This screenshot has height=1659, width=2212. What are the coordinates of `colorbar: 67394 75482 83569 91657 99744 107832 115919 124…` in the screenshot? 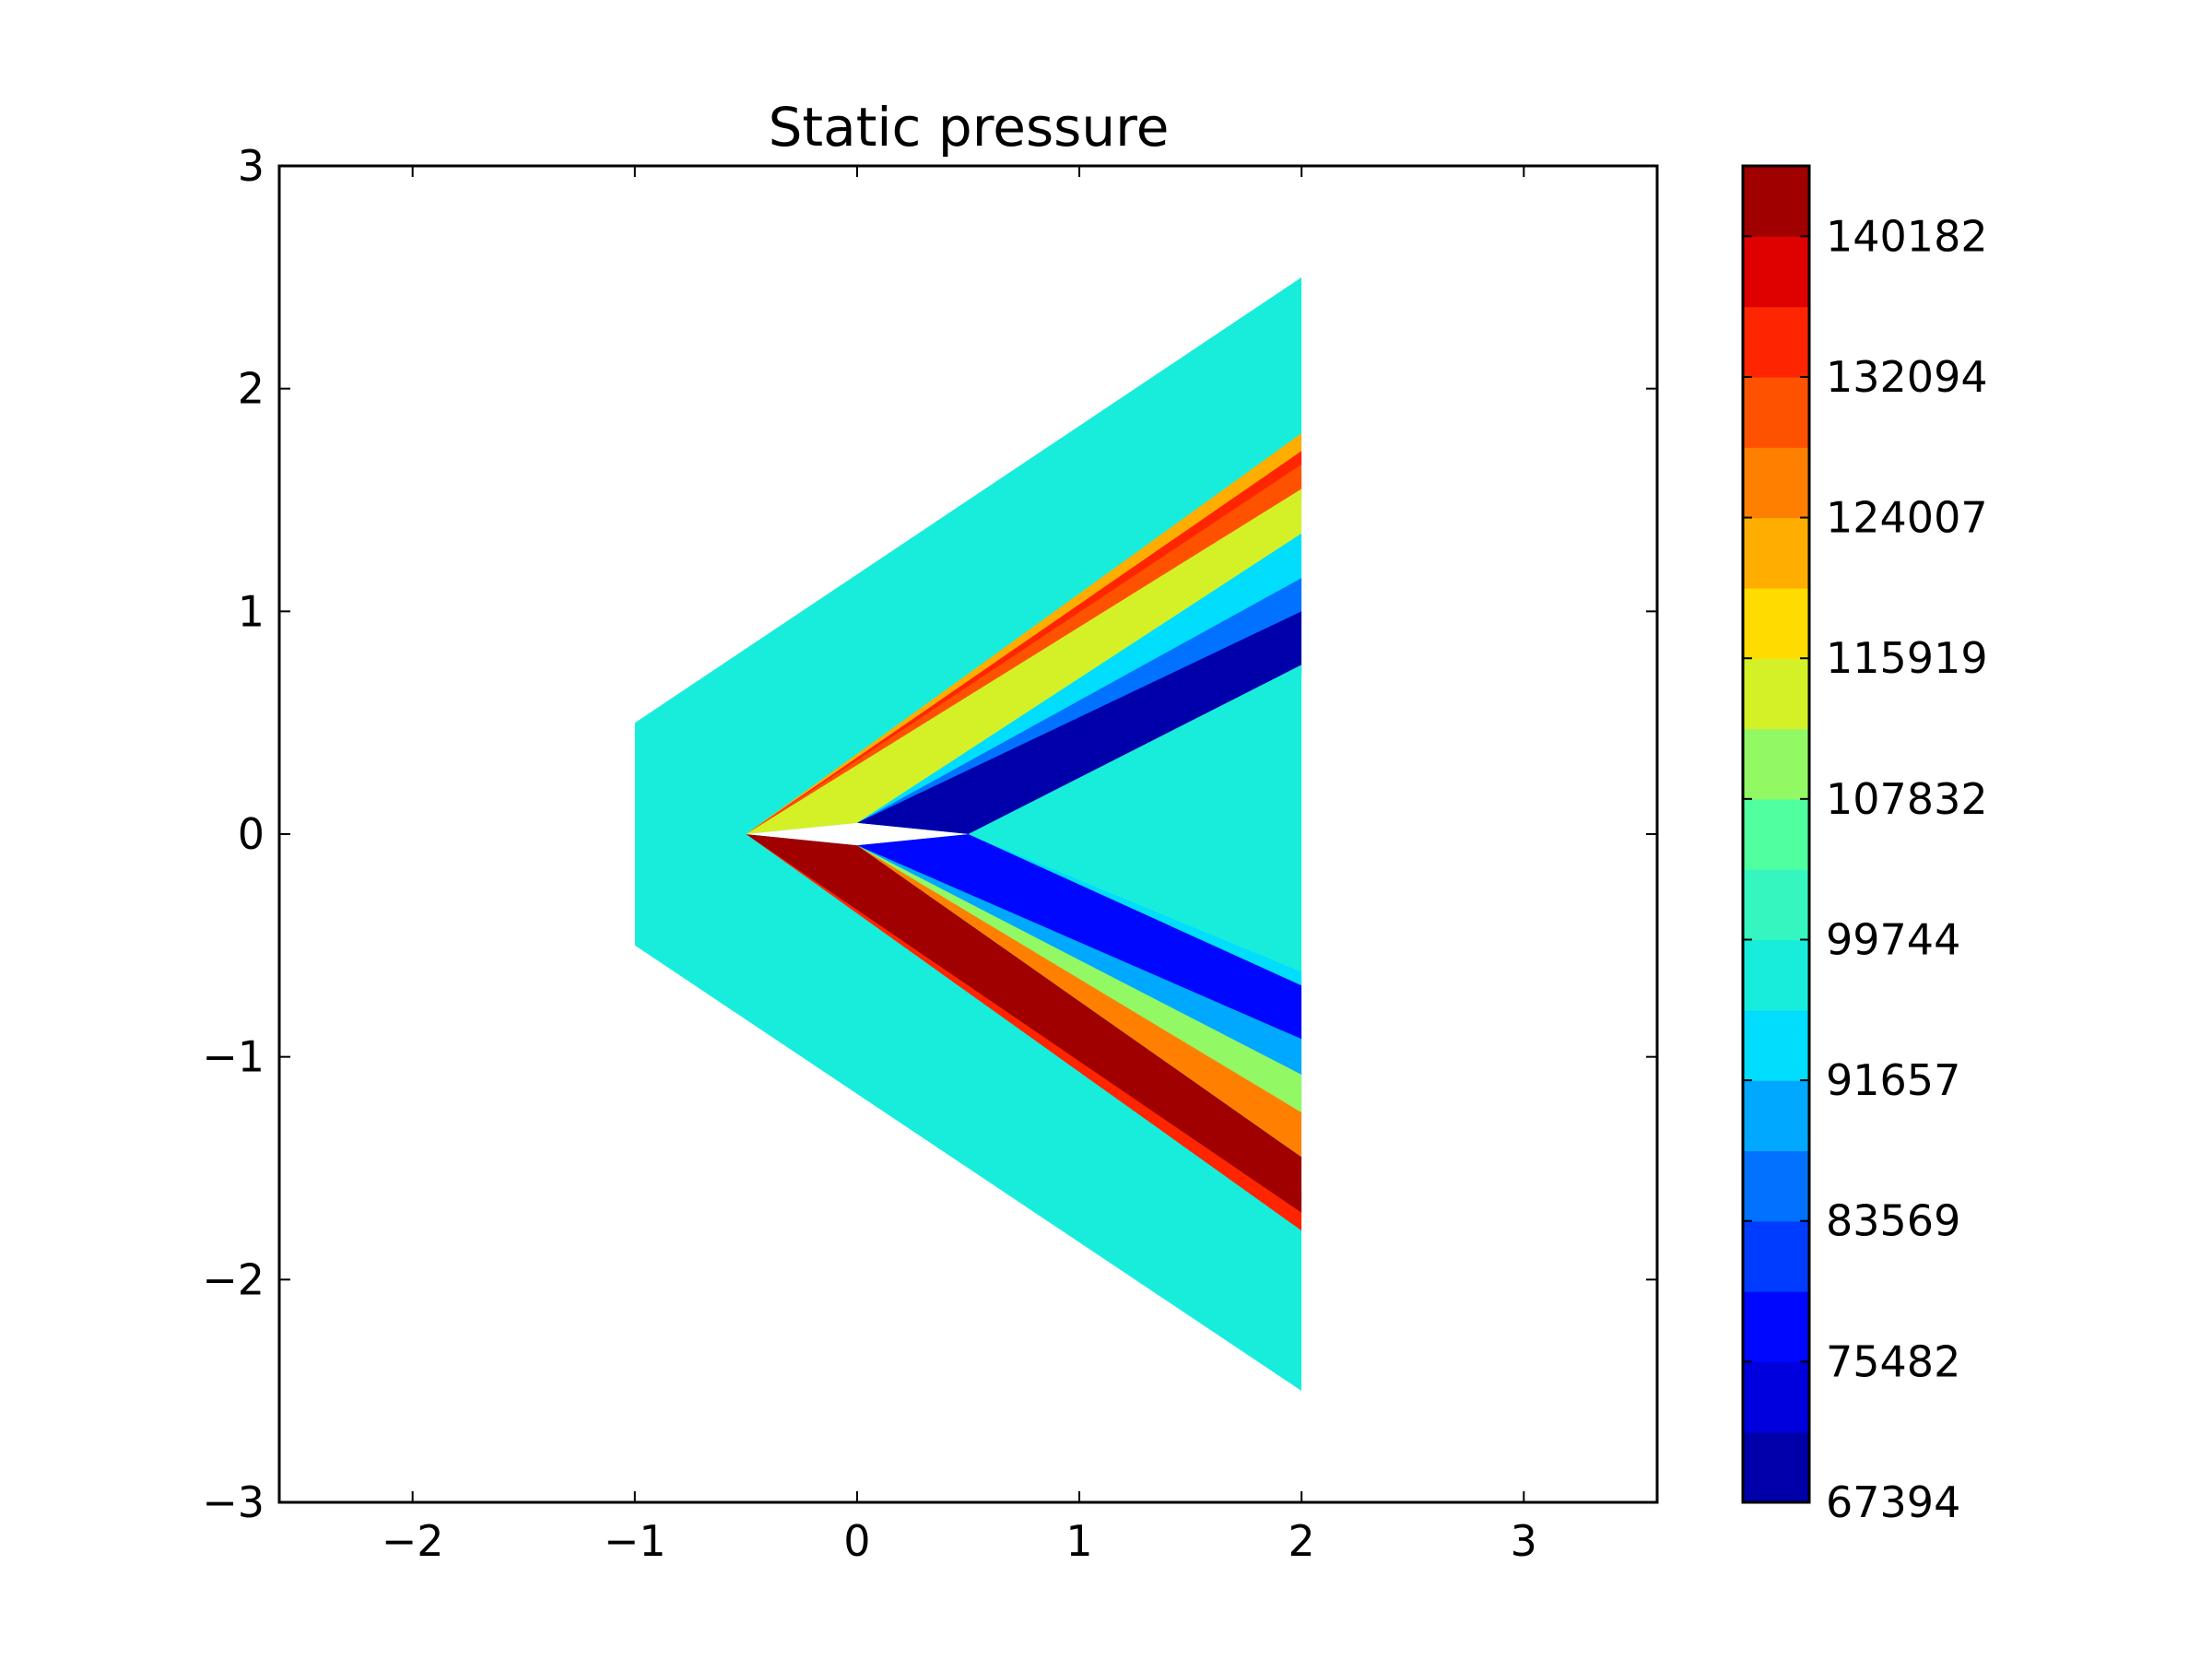 It's located at (1864, 845).